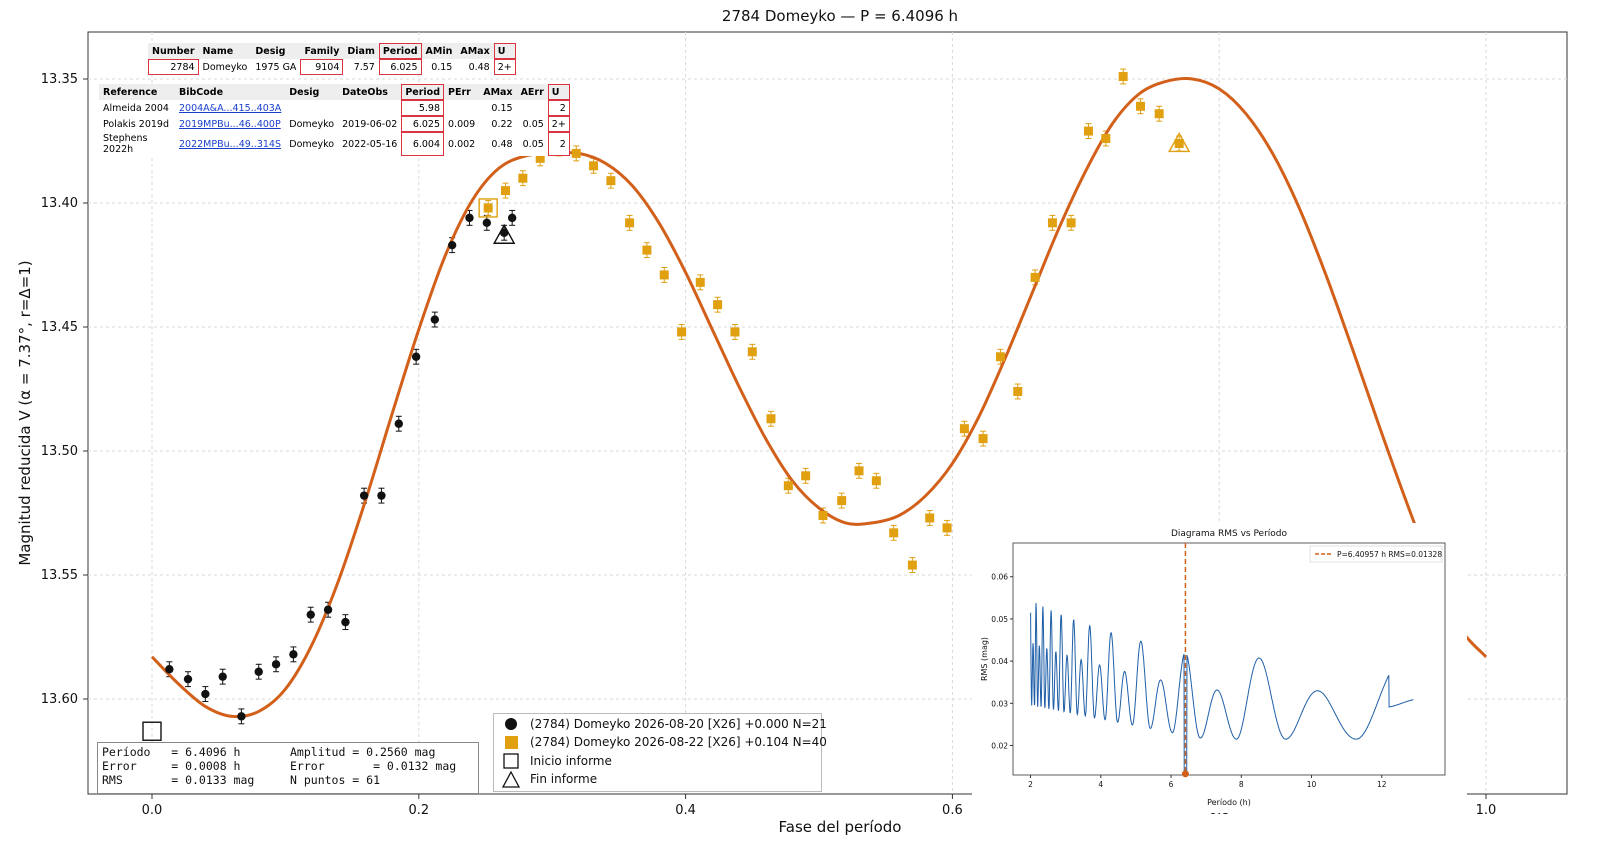 This screenshot has height=845, width=1600. Describe the element at coordinates (564, 779) in the screenshot. I see `legend-end: Fin informe` at that location.